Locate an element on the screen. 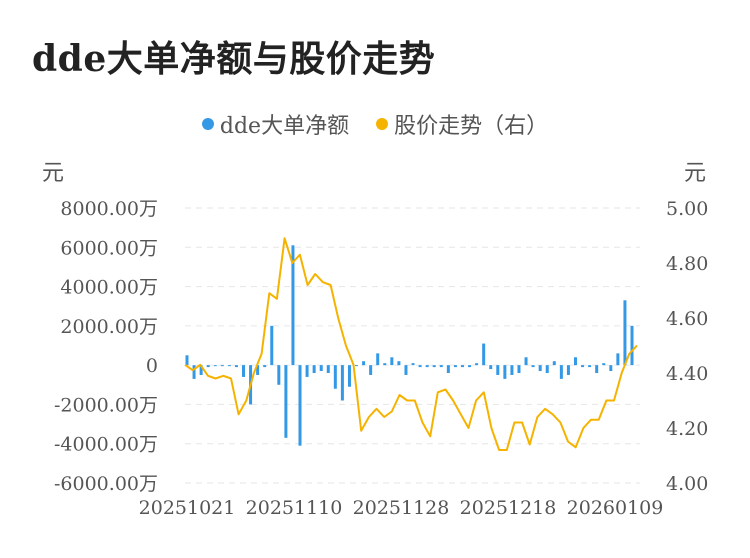 This screenshot has width=750, height=558. left-tick-label: 0 is located at coordinates (152, 366).